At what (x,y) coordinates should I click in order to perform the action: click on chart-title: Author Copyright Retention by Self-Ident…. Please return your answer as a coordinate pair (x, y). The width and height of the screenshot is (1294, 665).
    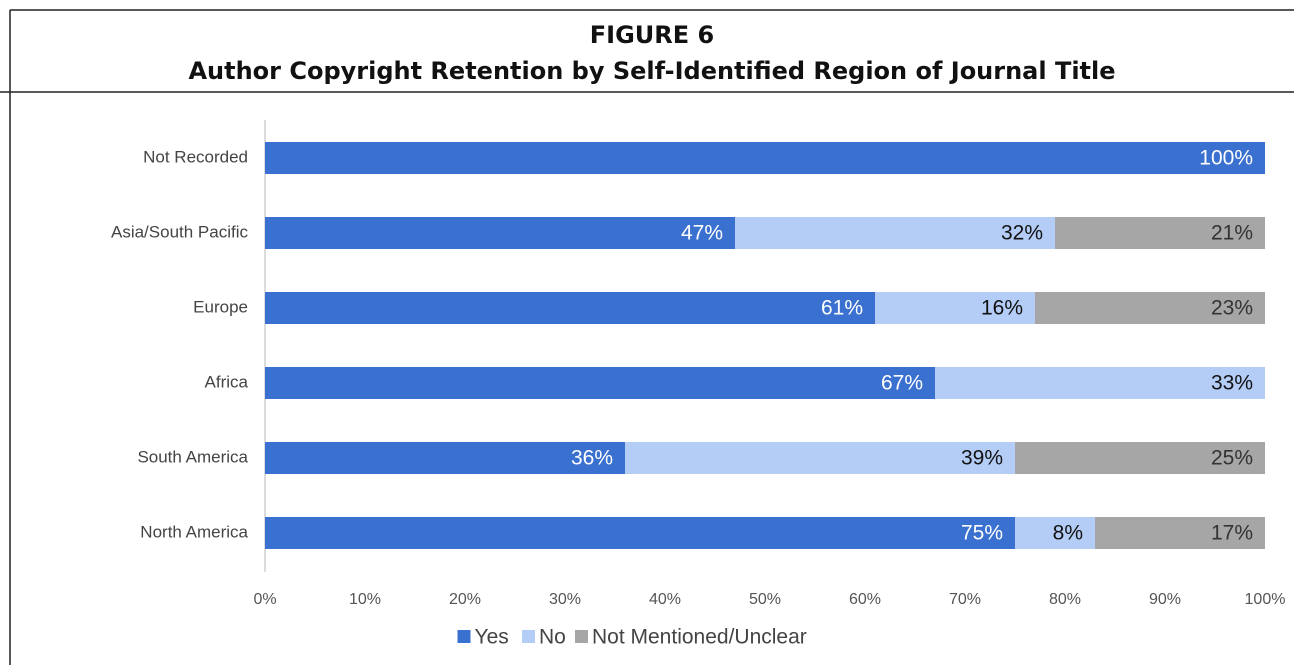
    Looking at the image, I should click on (651, 71).